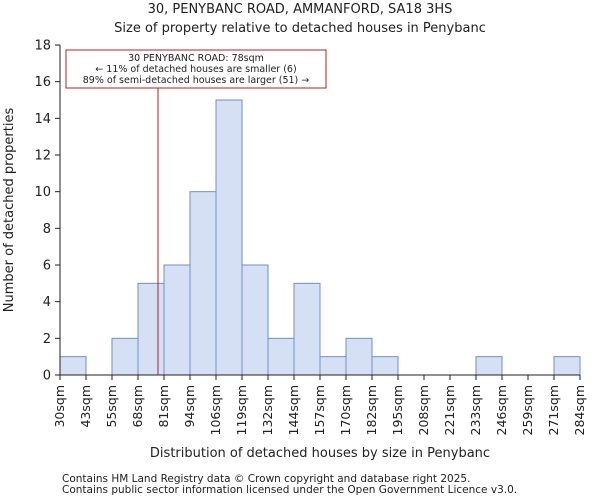 The height and width of the screenshot is (500, 600). What do you see at coordinates (42, 119) in the screenshot?
I see `y-tick-label: 14` at bounding box center [42, 119].